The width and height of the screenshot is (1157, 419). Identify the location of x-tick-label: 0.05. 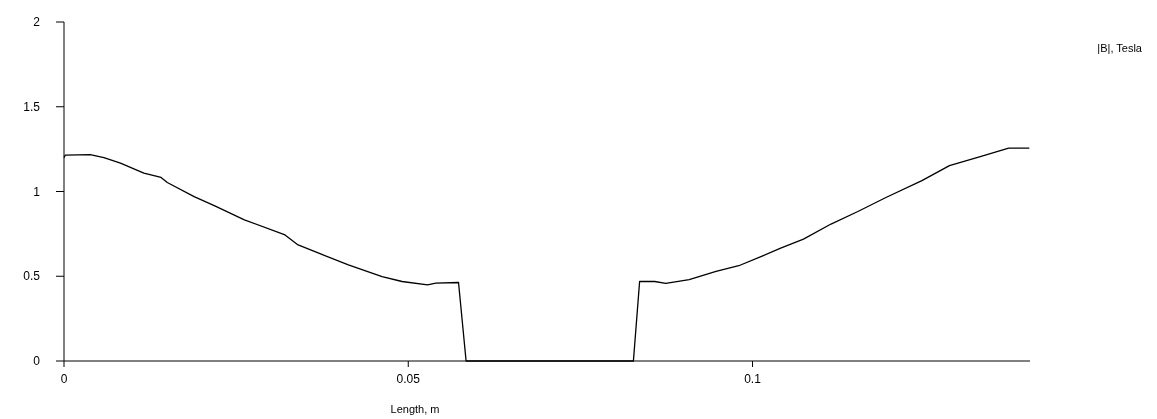
(408, 379).